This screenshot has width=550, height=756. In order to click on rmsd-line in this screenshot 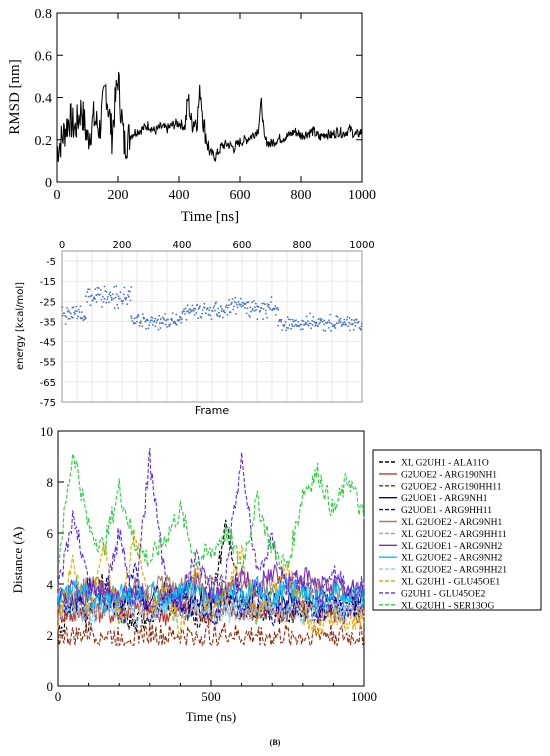, I will do `click(209, 117)`.